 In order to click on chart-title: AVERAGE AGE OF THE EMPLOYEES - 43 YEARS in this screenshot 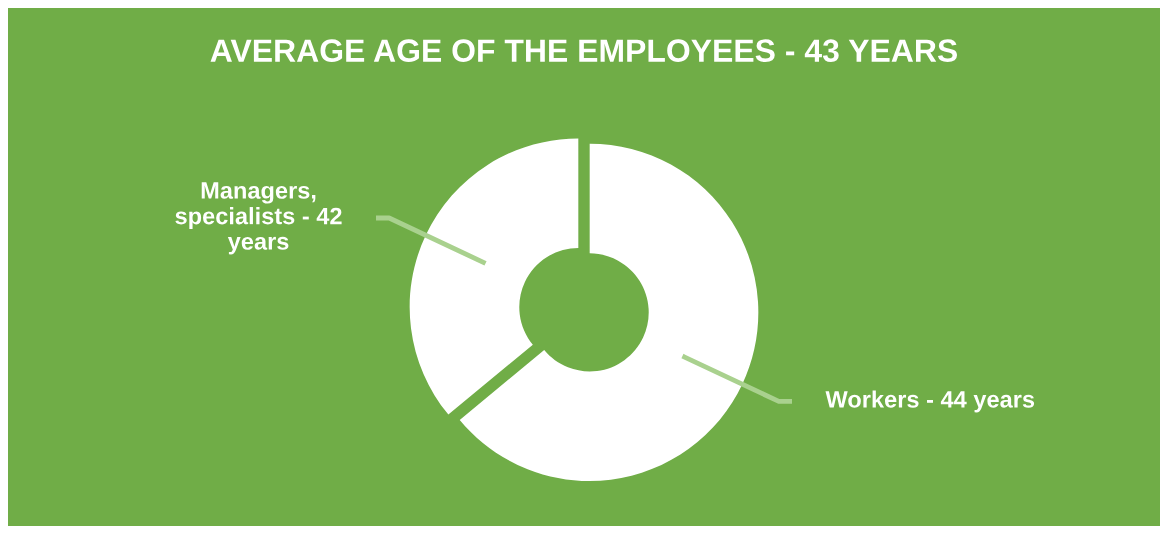, I will do `click(583, 51)`.